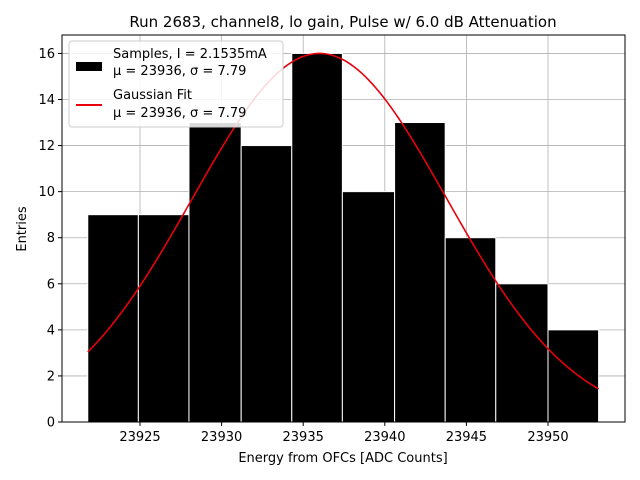 Image resolution: width=640 pixels, height=480 pixels. I want to click on y-axis-ticks: 0 2 4 6 8 10 12 14 16, so click(50, 239).